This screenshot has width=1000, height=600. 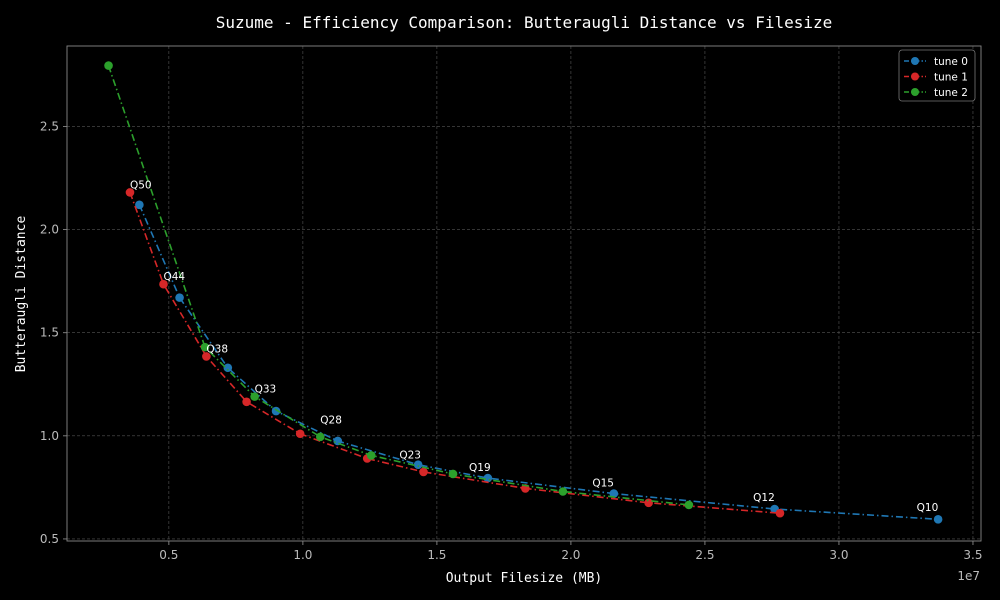 What do you see at coordinates (968, 576) in the screenshot?
I see `x-axis-offset-label: 1e7` at bounding box center [968, 576].